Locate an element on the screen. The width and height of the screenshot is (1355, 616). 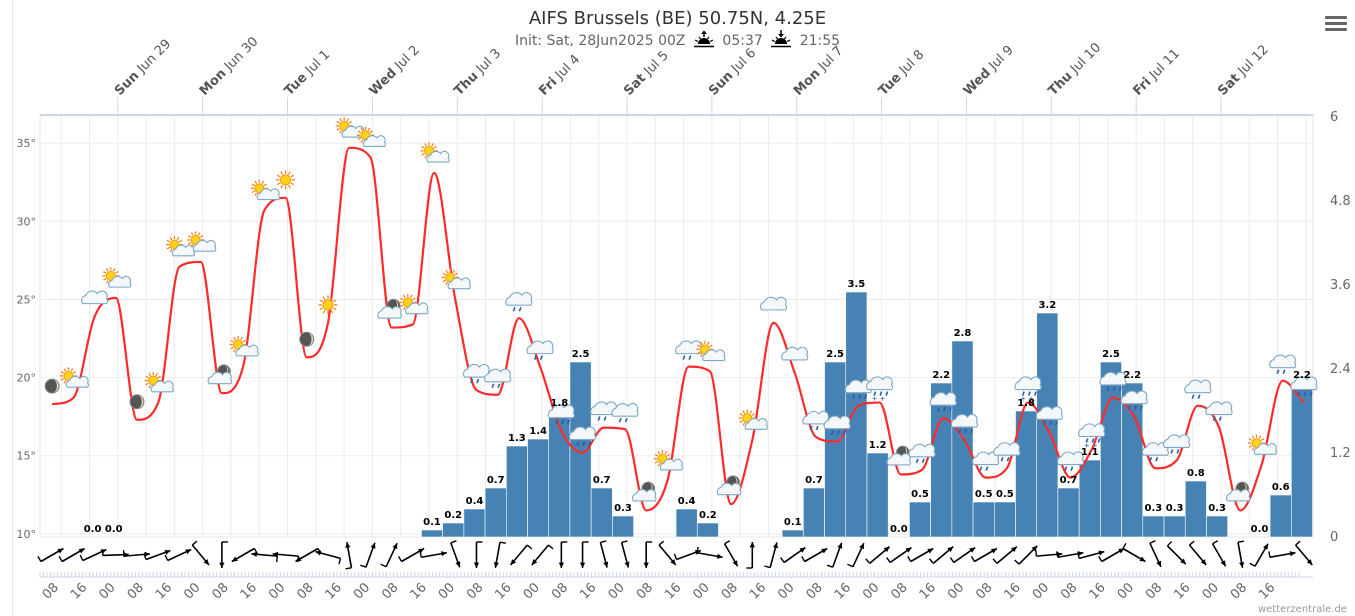
y-right-tick-label: 3.6 is located at coordinates (1340, 285).